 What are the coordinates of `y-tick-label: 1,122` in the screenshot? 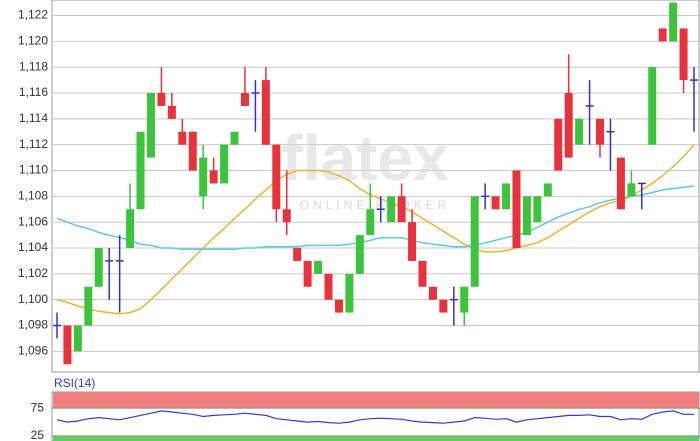 It's located at (33, 15).